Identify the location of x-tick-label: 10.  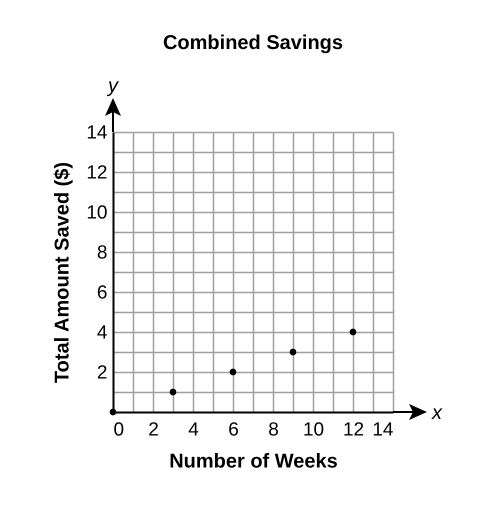
(313, 430).